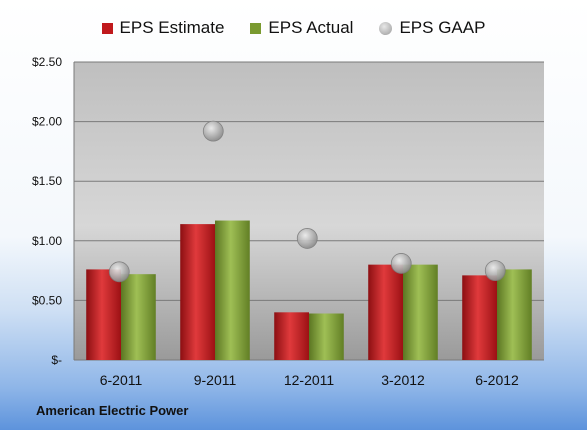 This screenshot has height=430, width=587. I want to click on y-tick-label: $-, so click(56, 360).